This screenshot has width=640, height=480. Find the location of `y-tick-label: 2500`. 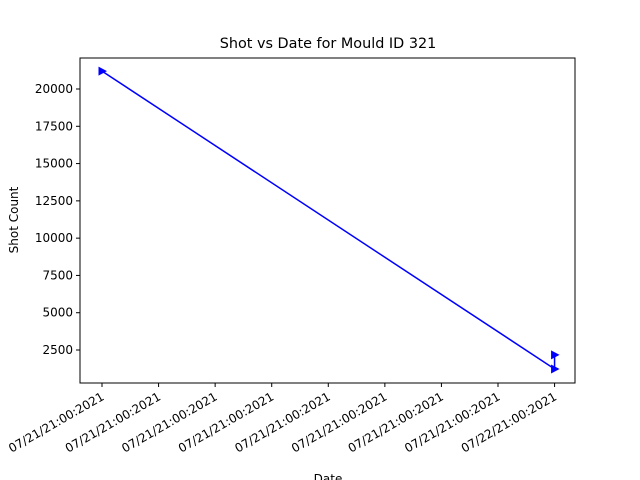

y-tick-label: 2500 is located at coordinates (57, 350).